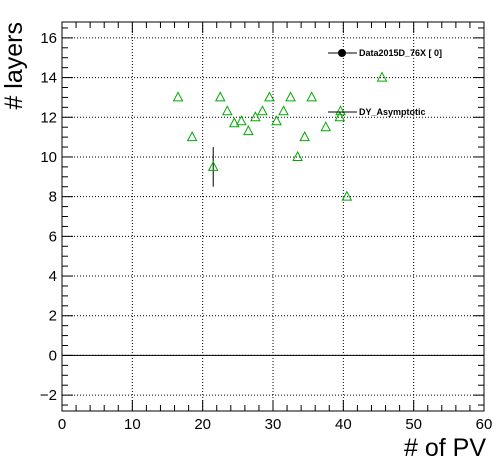 Image resolution: width=496 pixels, height=472 pixels. Describe the element at coordinates (62, 424) in the screenshot. I see `x-tick-label: 0` at that location.